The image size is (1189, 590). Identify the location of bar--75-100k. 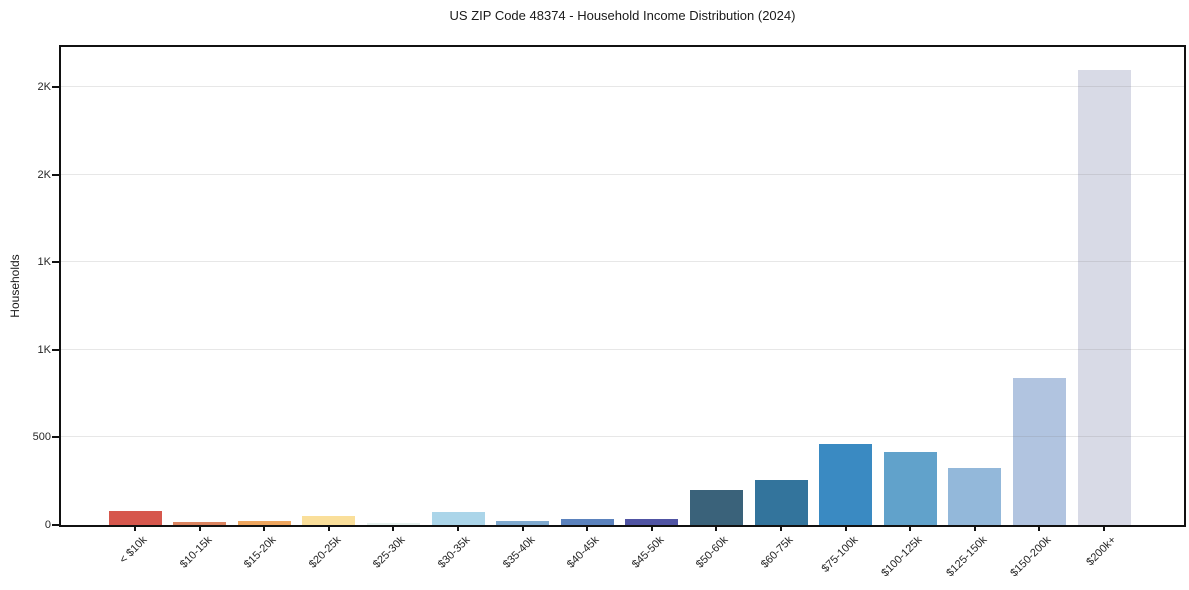
(846, 484).